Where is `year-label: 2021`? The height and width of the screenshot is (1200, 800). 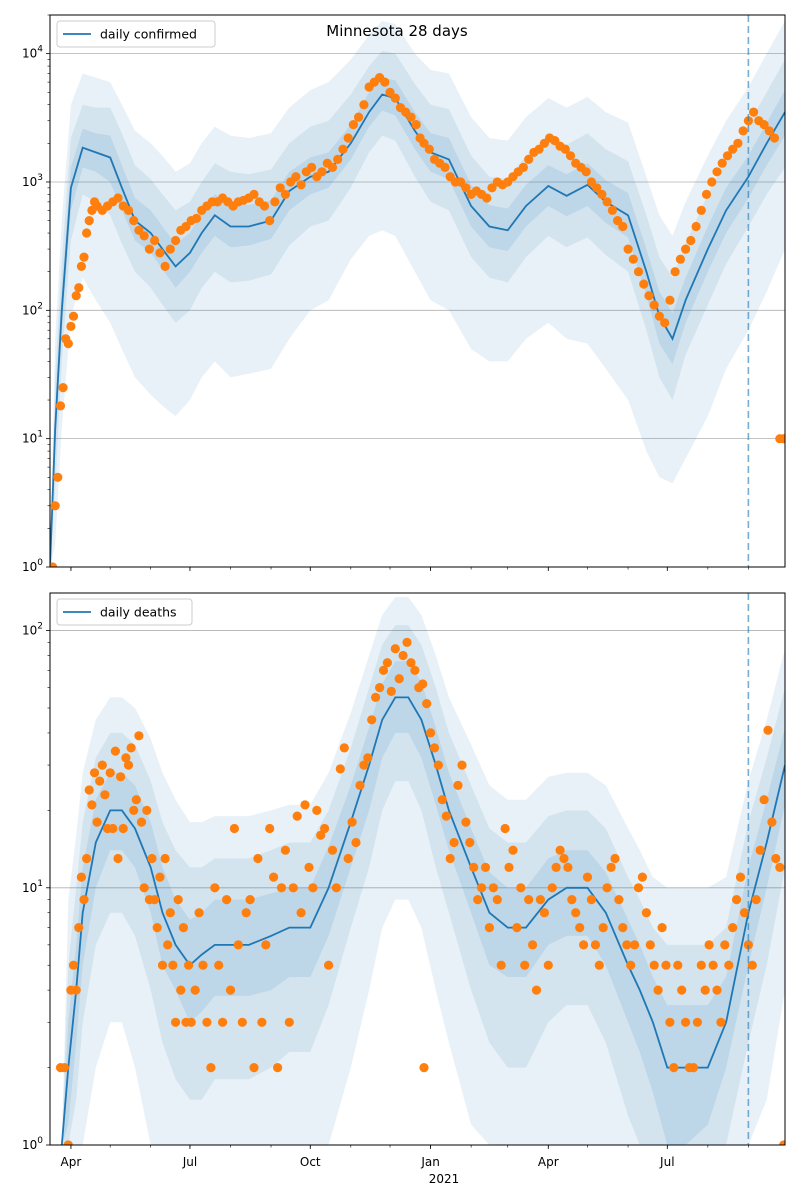
year-label: 2021 is located at coordinates (444, 1179).